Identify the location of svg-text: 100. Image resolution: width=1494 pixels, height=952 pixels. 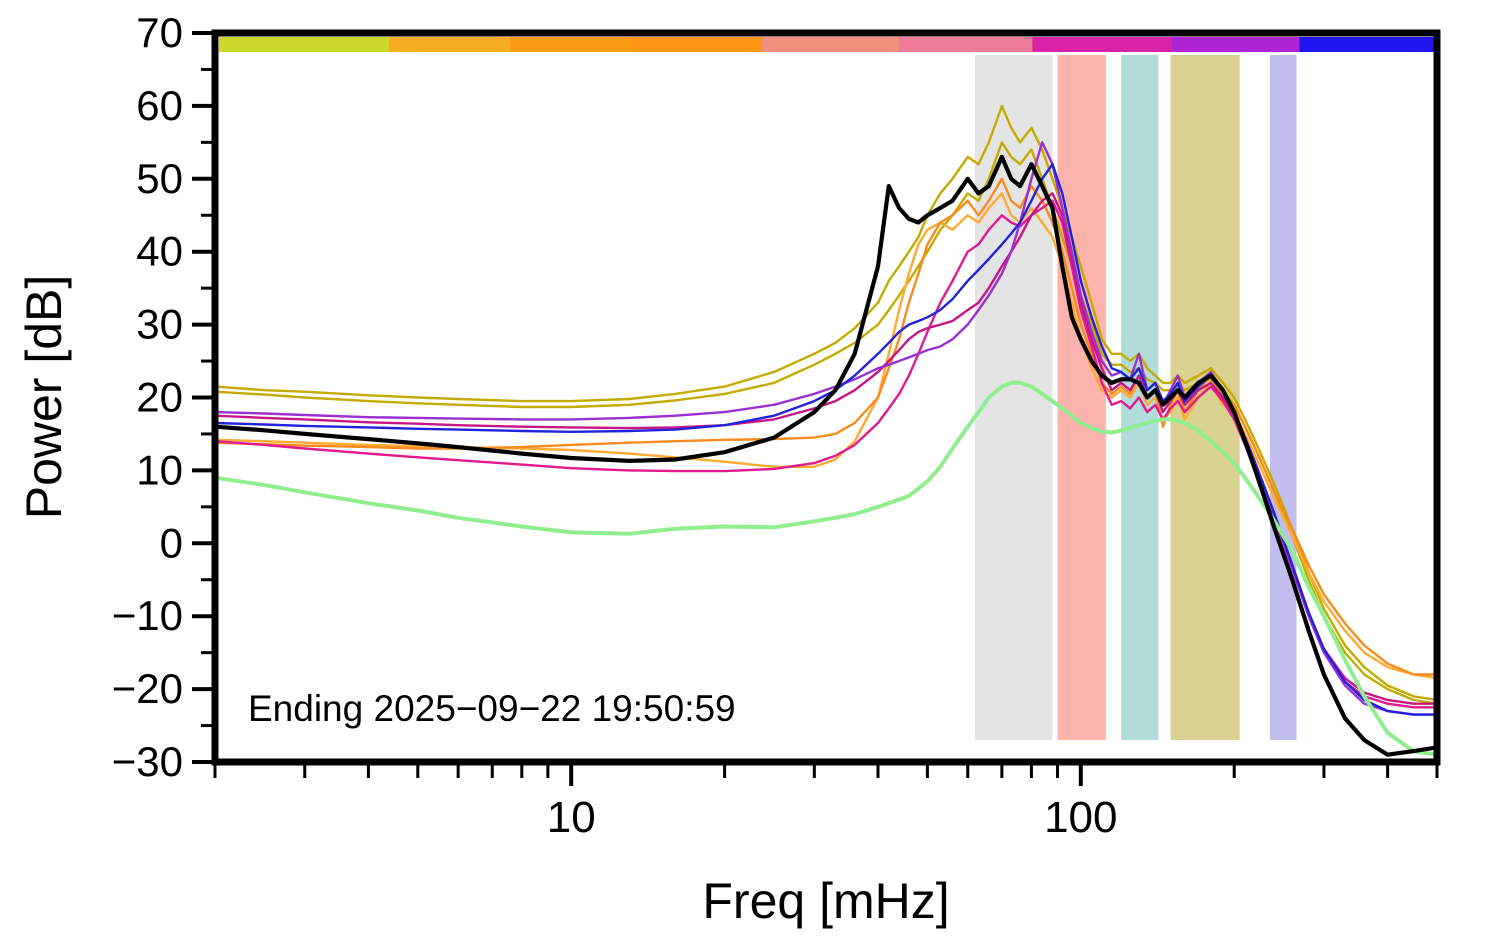
(1080, 817).